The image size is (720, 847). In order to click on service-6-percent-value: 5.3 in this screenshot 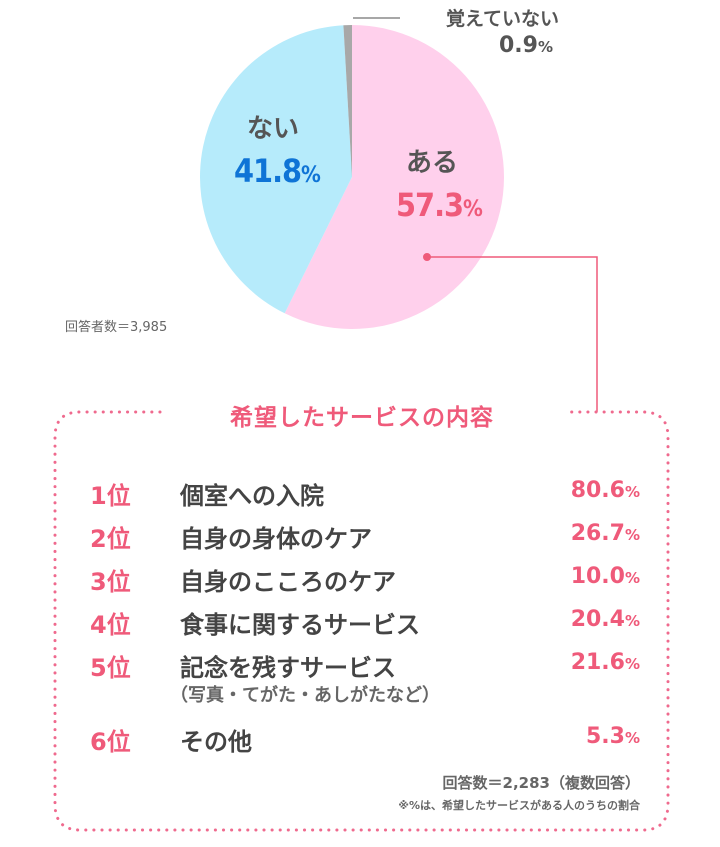, I will do `click(605, 736)`.